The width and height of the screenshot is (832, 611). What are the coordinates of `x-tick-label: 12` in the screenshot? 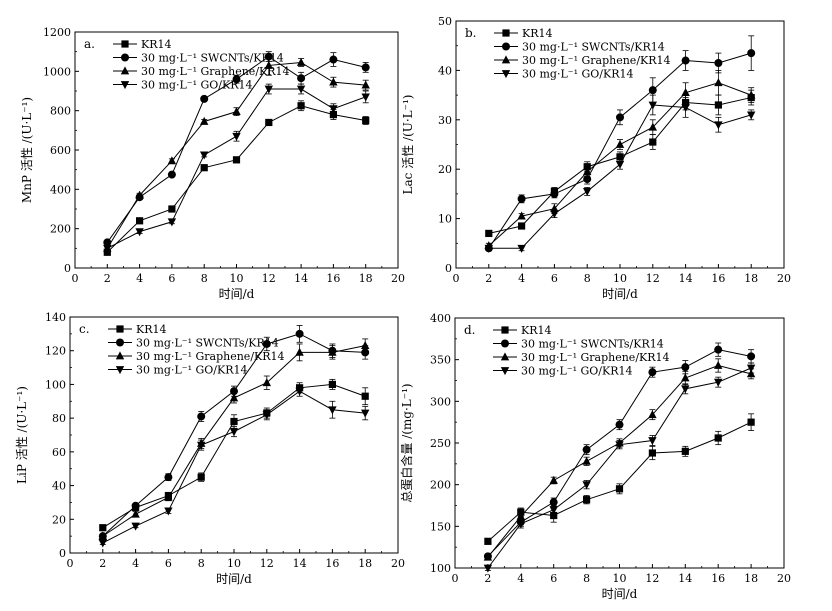 It's located at (653, 278).